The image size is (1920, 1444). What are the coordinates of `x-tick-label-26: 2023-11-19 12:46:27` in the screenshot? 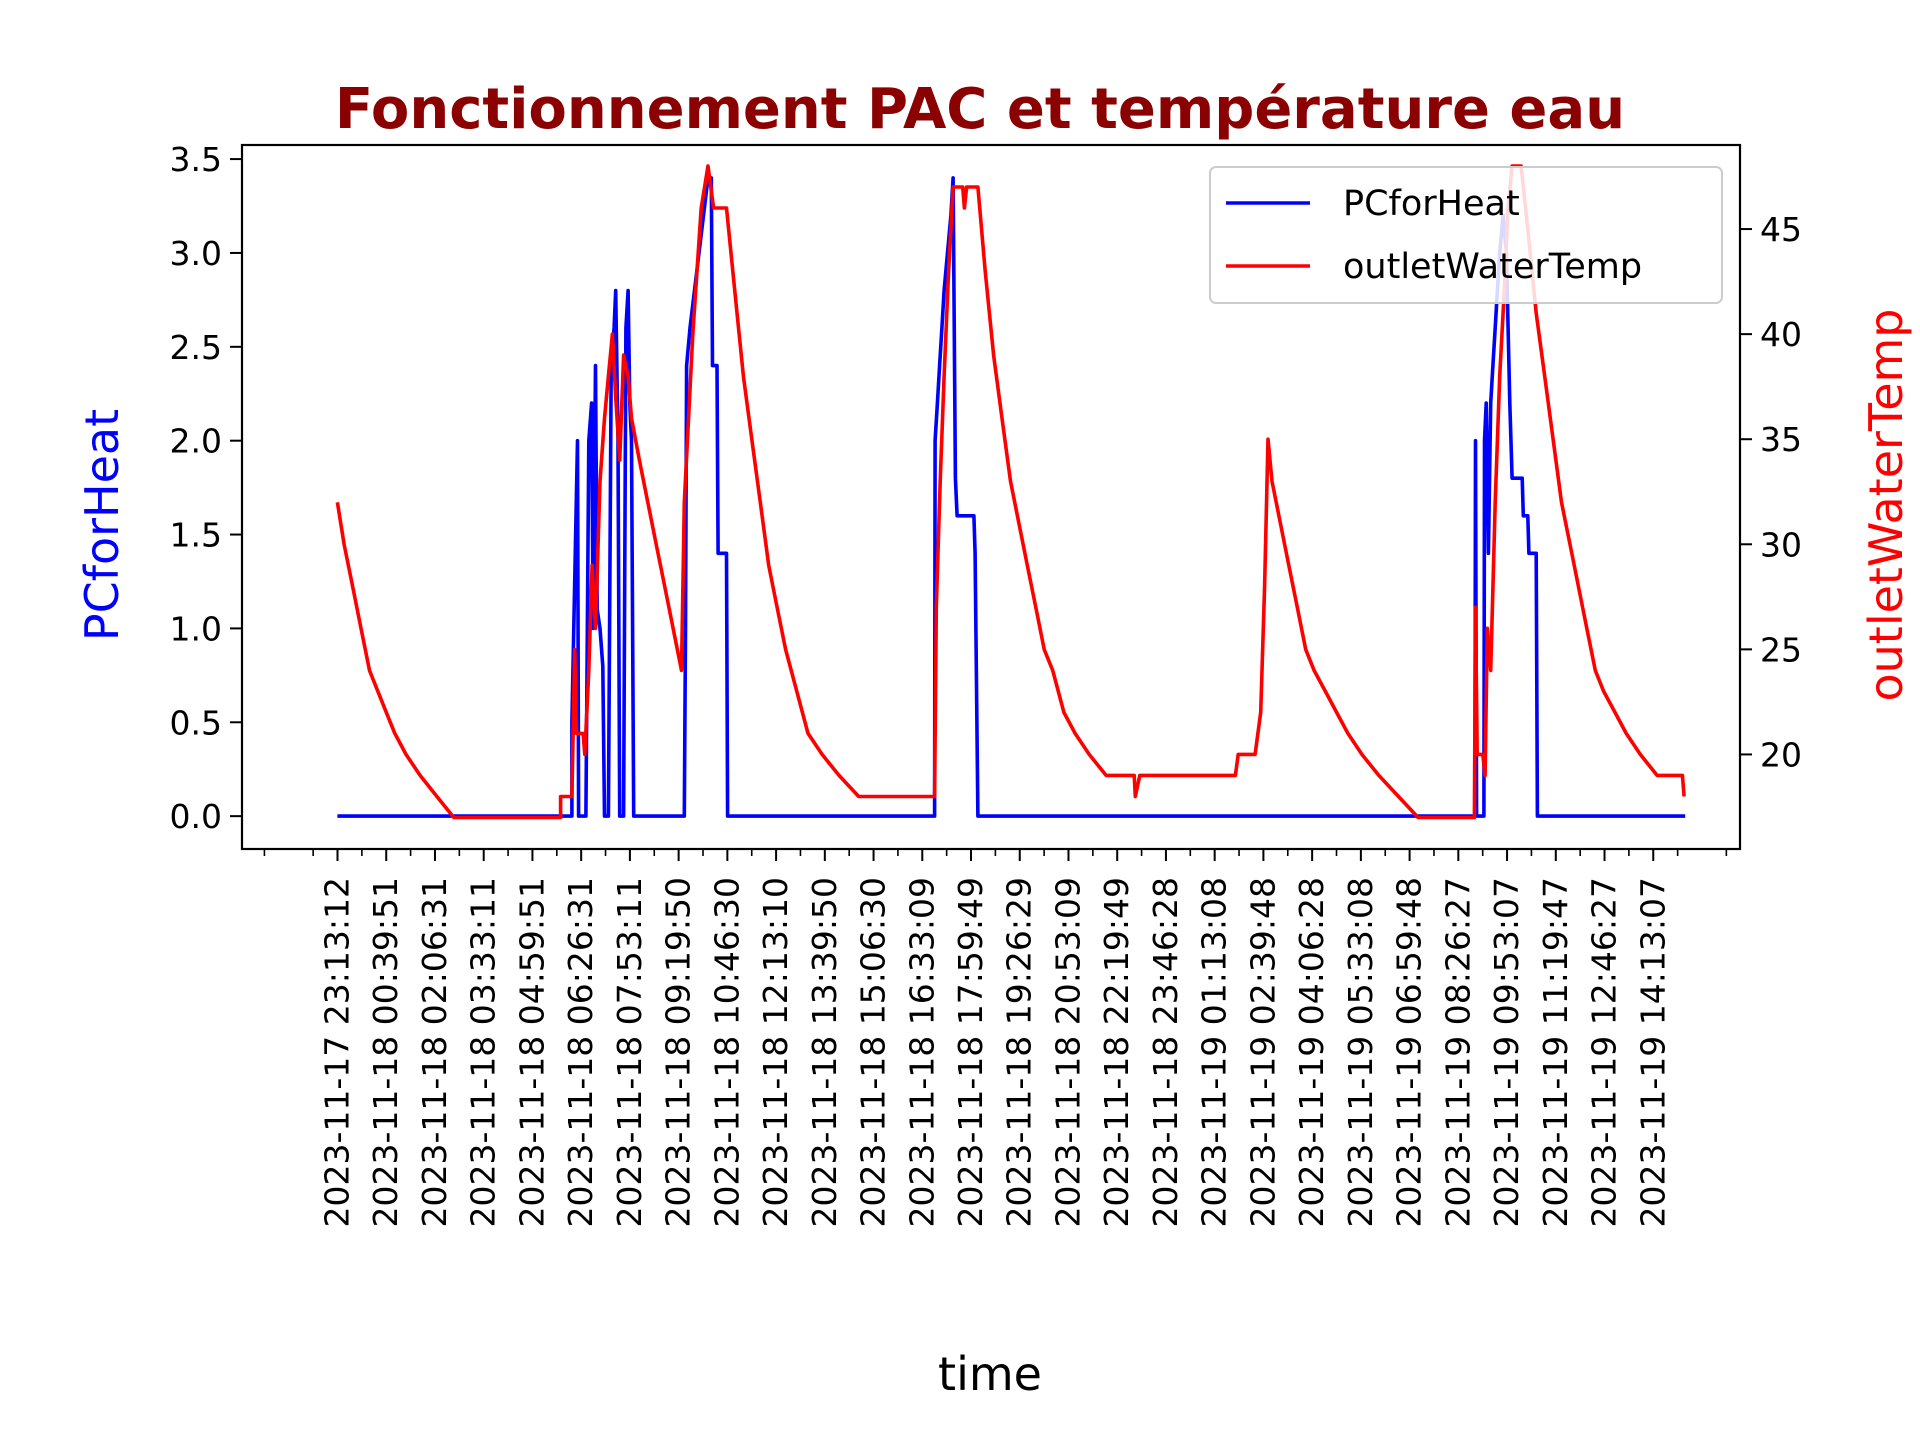 It's located at (1604, 1052).